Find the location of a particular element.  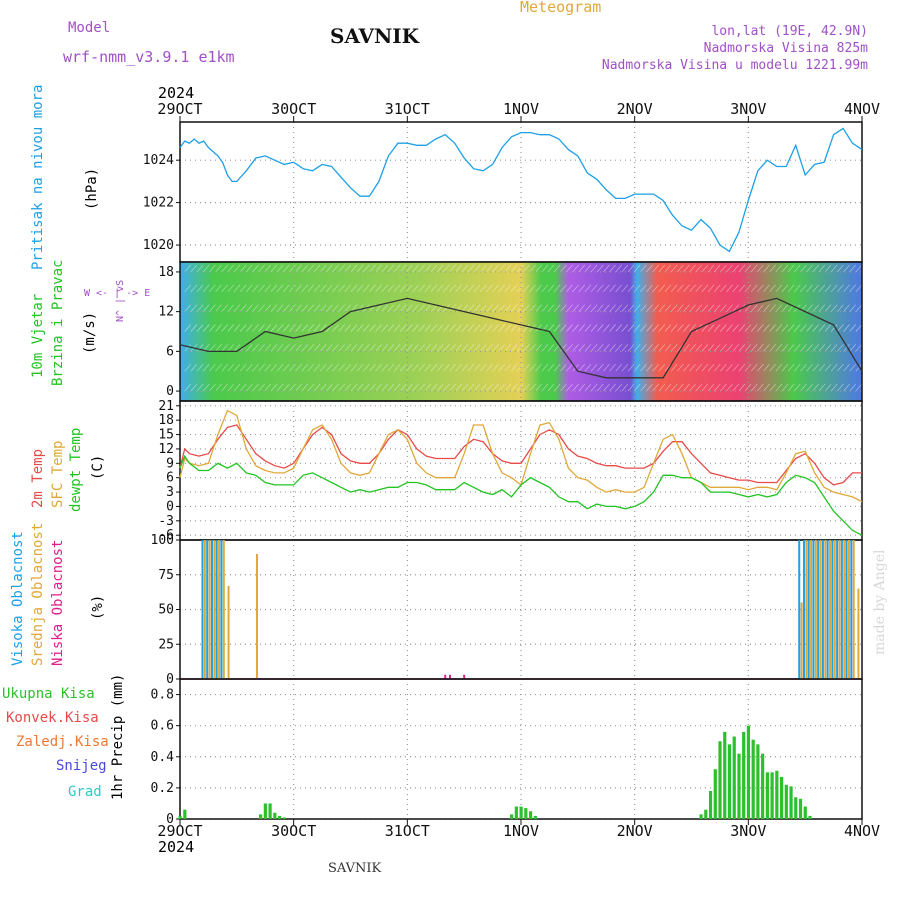

y-tick-label: 0 is located at coordinates (170, 679).